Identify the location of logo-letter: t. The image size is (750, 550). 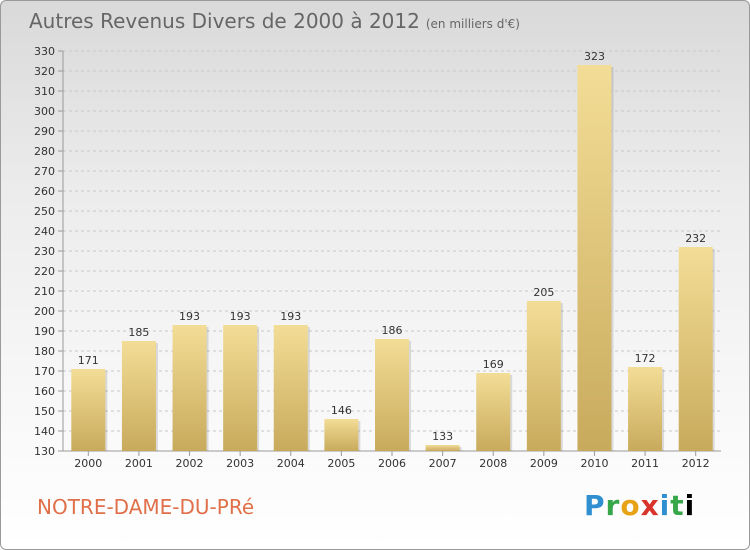
(677, 505).